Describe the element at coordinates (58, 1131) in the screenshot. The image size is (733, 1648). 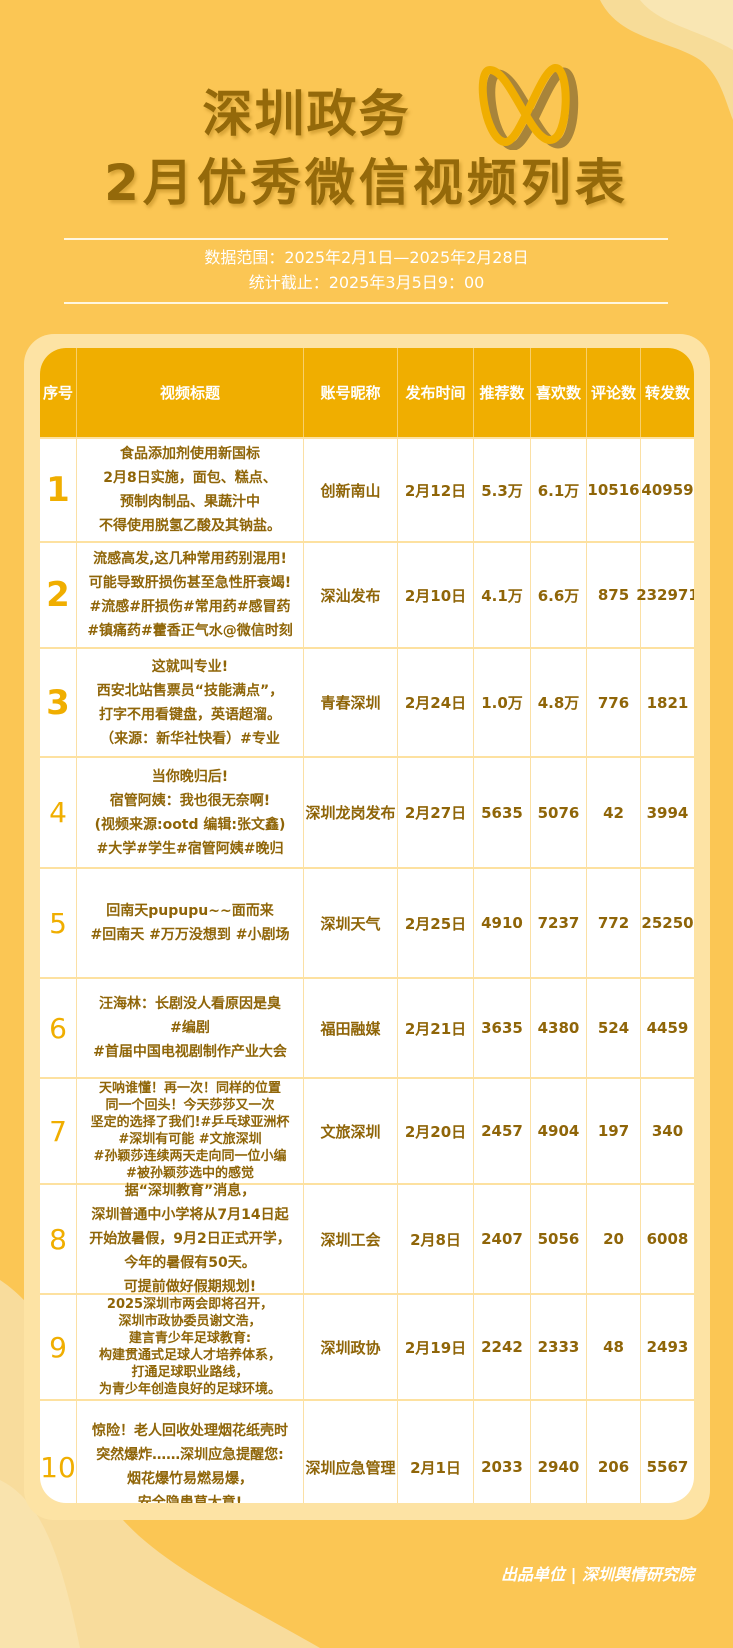
I see `cell-seq: 7` at that location.